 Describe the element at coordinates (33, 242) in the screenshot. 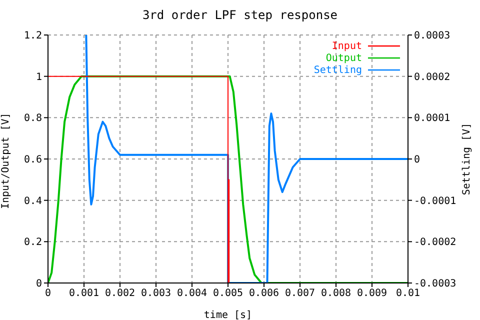

I see `y-tick-label: 0.2` at that location.